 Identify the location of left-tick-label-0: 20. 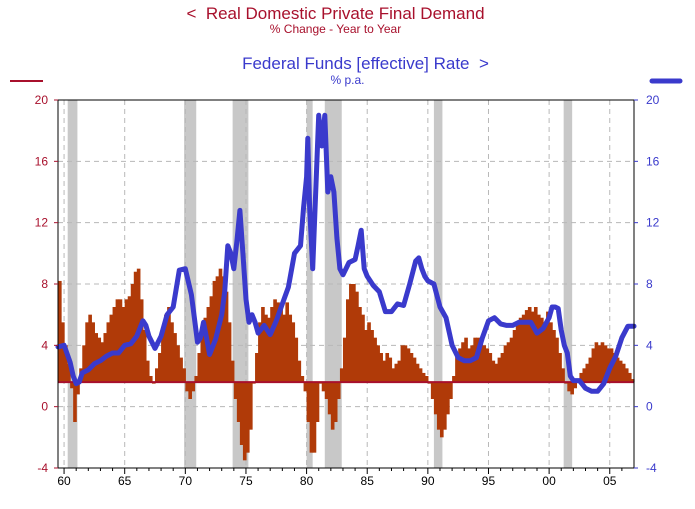
(42, 100).